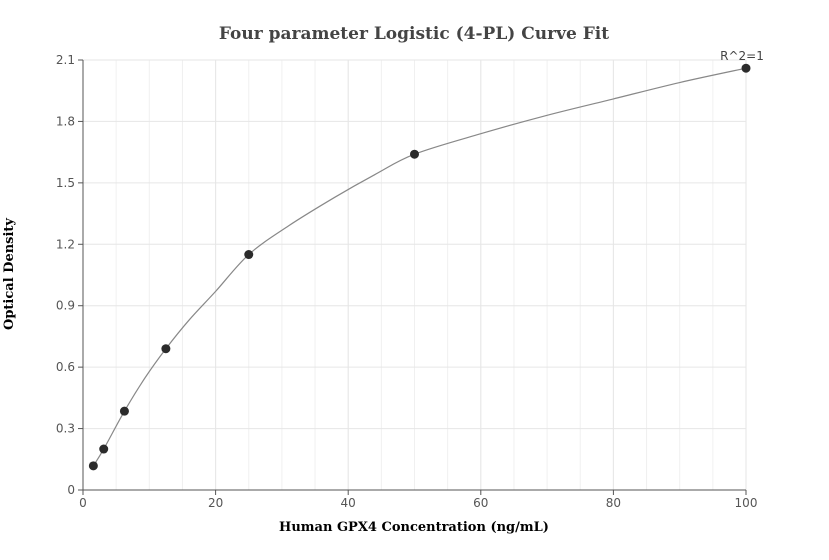 The height and width of the screenshot is (560, 829). Describe the element at coordinates (65, 306) in the screenshot. I see `y-tick-label: 0.9` at that location.